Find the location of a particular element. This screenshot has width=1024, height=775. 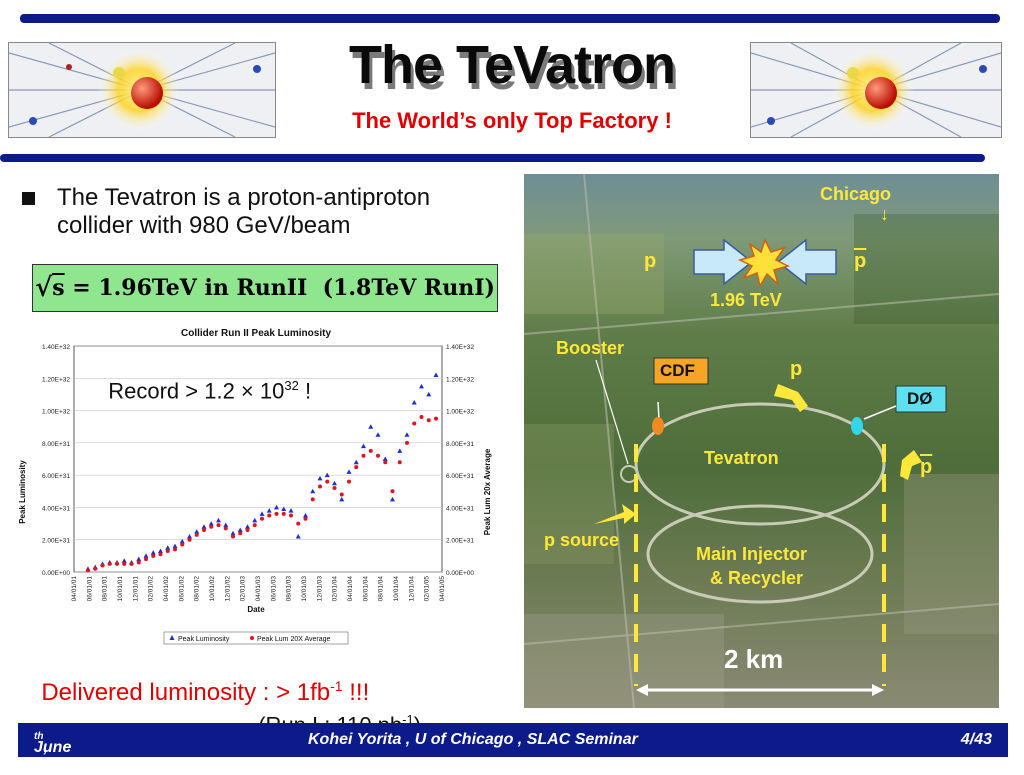

delivered-text: Delivered luminosity : > 1fb is located at coordinates (186, 692).